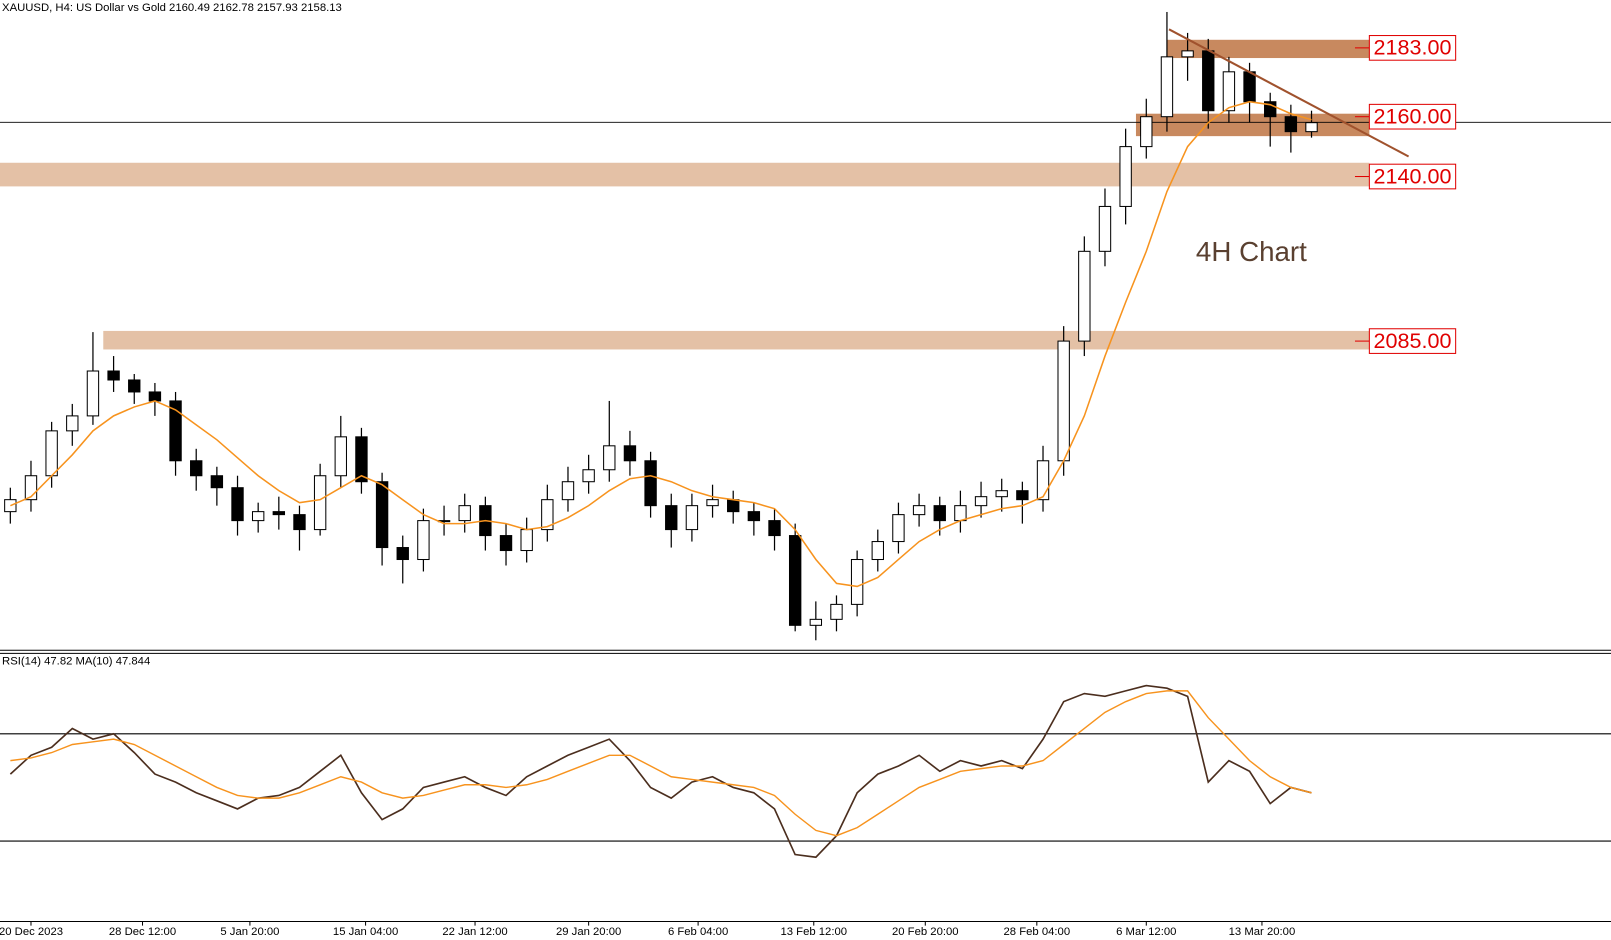 This screenshot has width=1611, height=940. What do you see at coordinates (1146, 932) in the screenshot?
I see `x-tick-label: 6 Mar 12:00` at bounding box center [1146, 932].